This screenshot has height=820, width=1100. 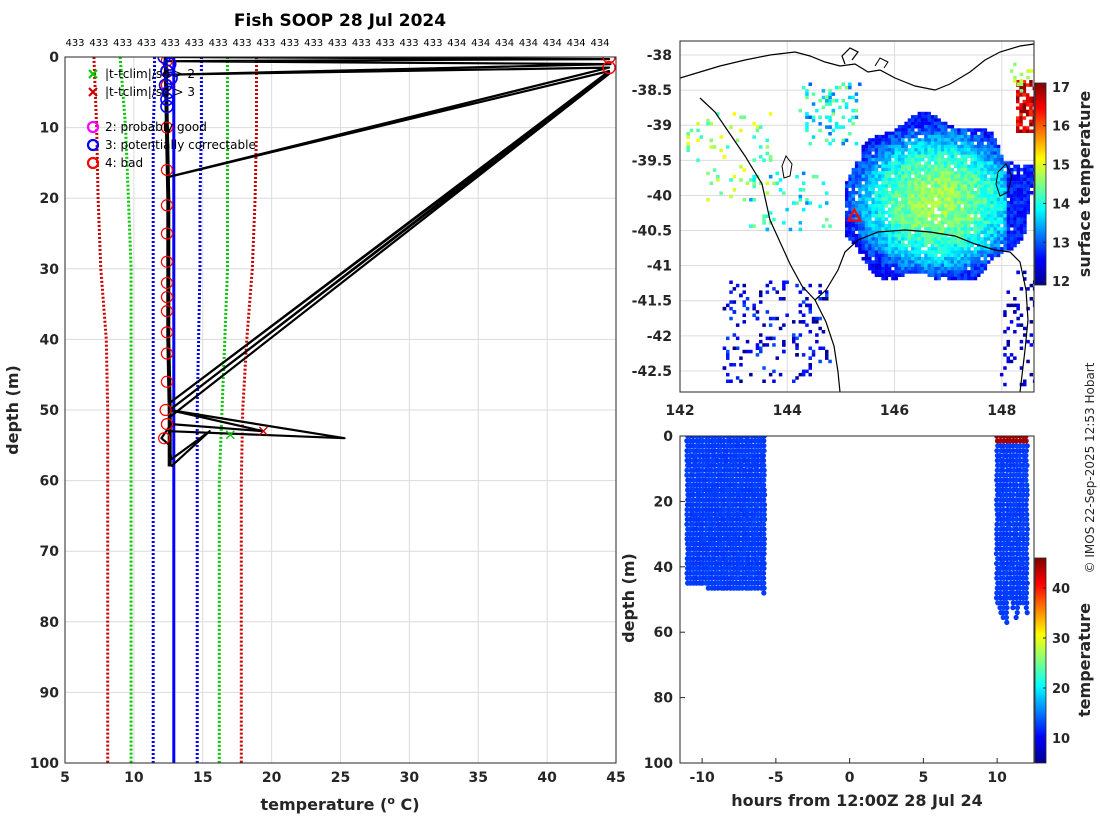 What do you see at coordinates (1061, 127) in the screenshot?
I see `sst-colorbar-tick: 16` at bounding box center [1061, 127].